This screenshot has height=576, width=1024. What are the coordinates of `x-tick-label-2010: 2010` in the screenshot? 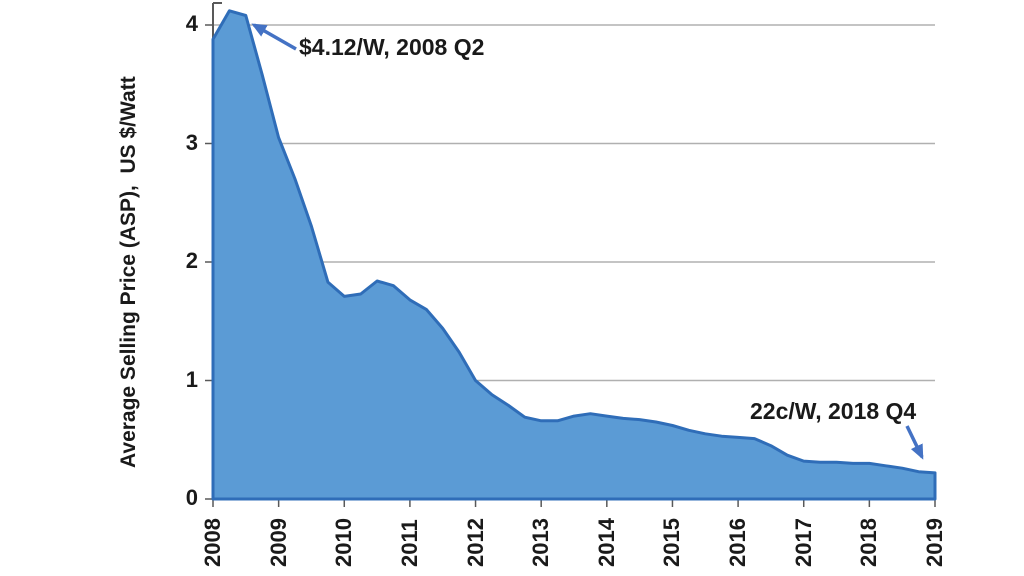 It's located at (344, 542).